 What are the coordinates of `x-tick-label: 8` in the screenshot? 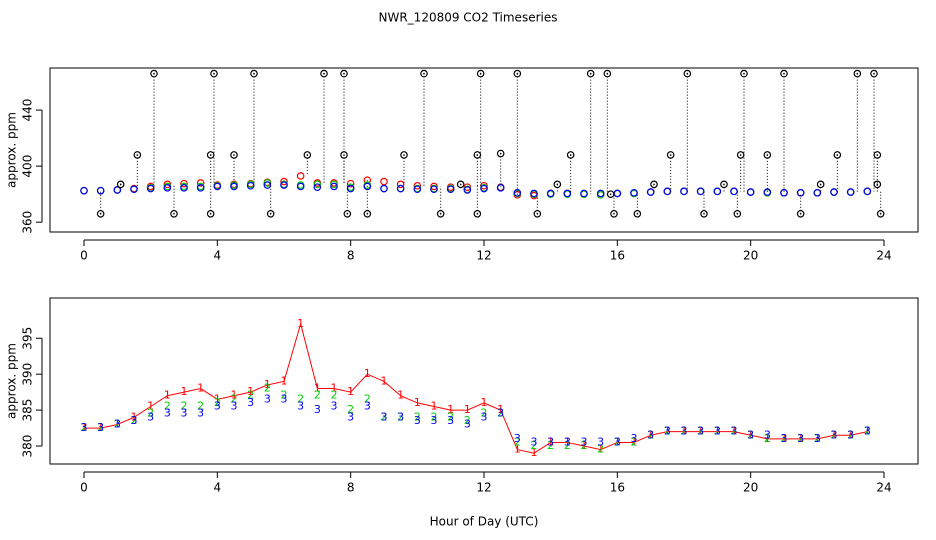 It's located at (351, 488).